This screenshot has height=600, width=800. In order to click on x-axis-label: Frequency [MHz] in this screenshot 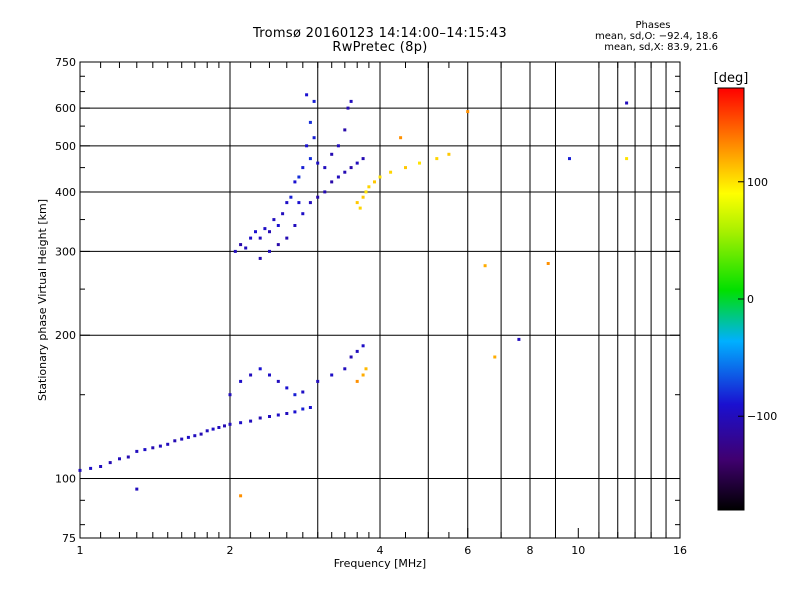, I will do `click(380, 563)`.